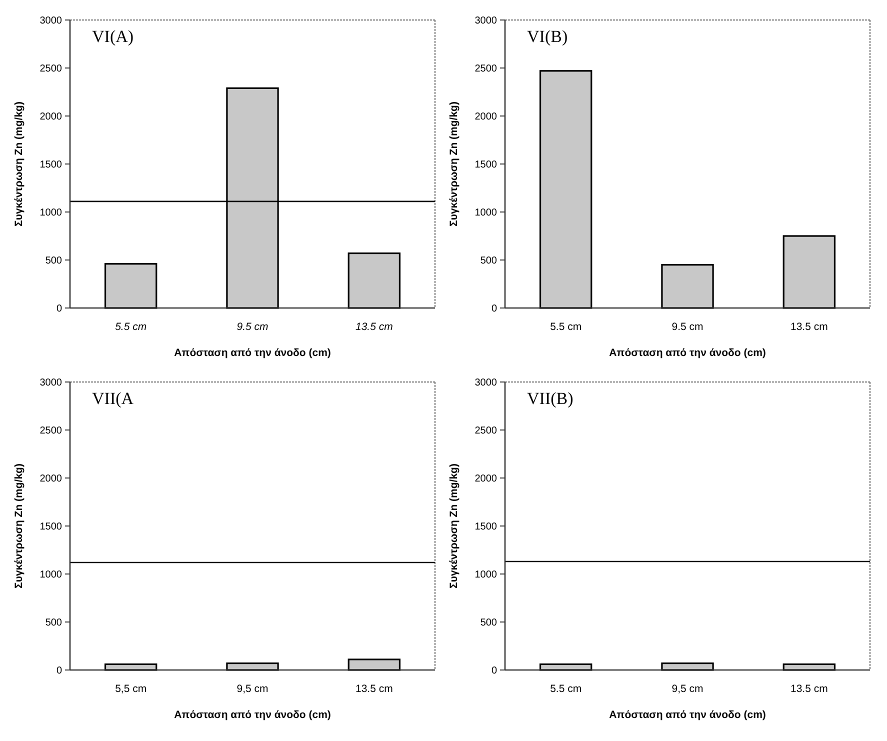 This screenshot has width=887, height=741. What do you see at coordinates (131, 689) in the screenshot?
I see `x-tick-label: 5,5 cm` at bounding box center [131, 689].